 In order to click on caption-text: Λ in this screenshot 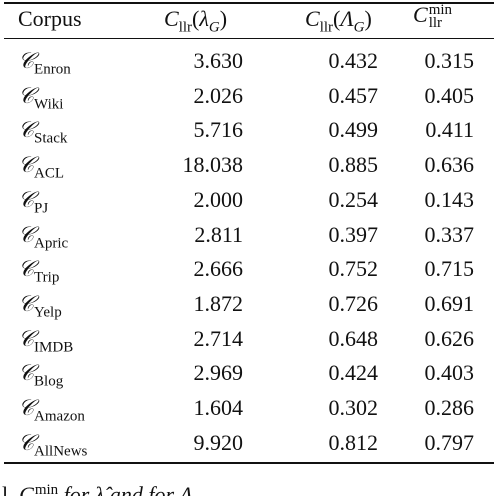, I will do `click(186, 489)`.